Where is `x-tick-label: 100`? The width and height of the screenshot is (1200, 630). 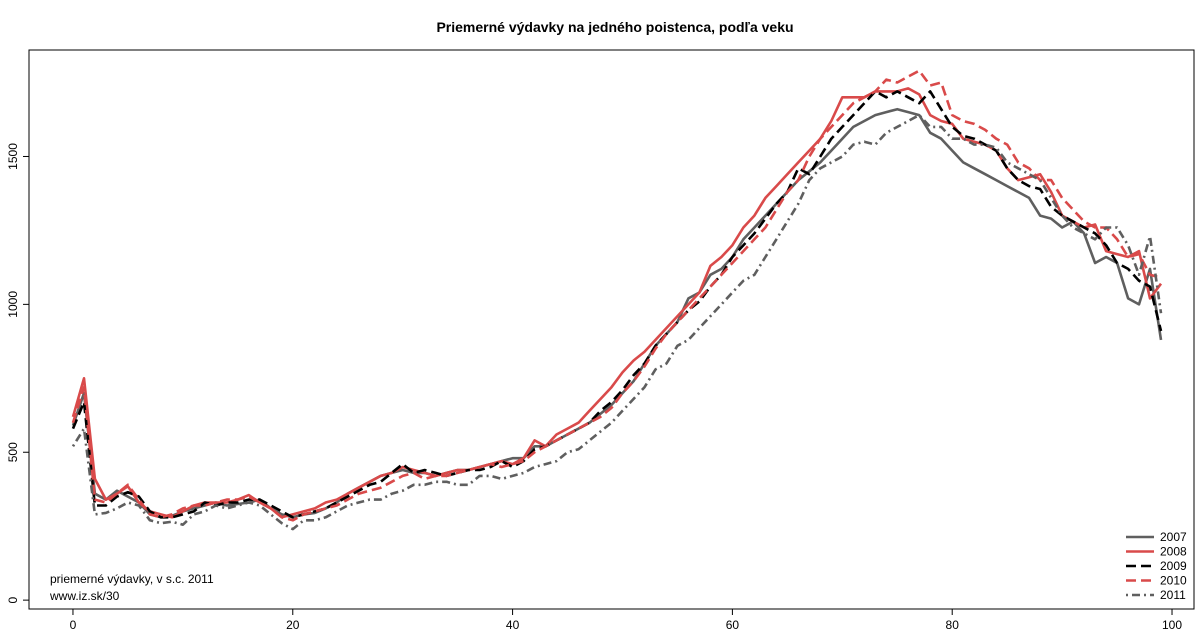 x-tick-label: 100 is located at coordinates (1172, 624).